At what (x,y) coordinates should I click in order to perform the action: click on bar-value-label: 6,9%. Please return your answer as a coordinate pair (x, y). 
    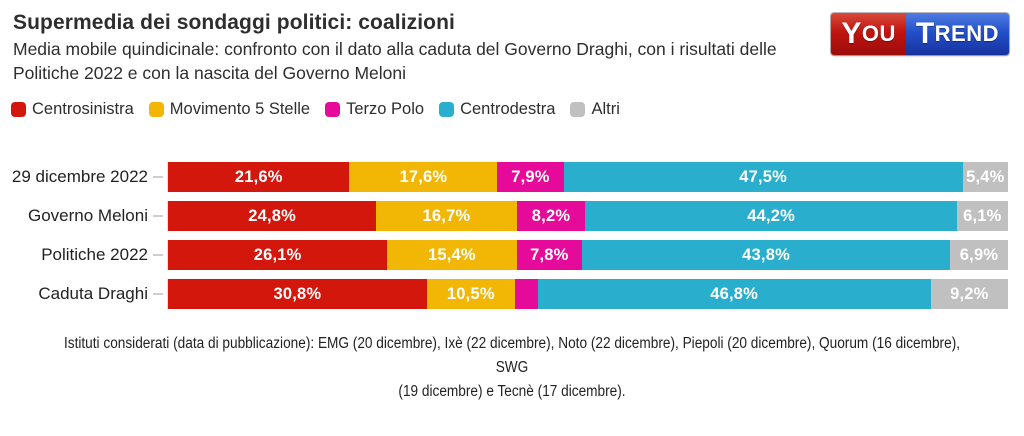
    Looking at the image, I should click on (979, 254).